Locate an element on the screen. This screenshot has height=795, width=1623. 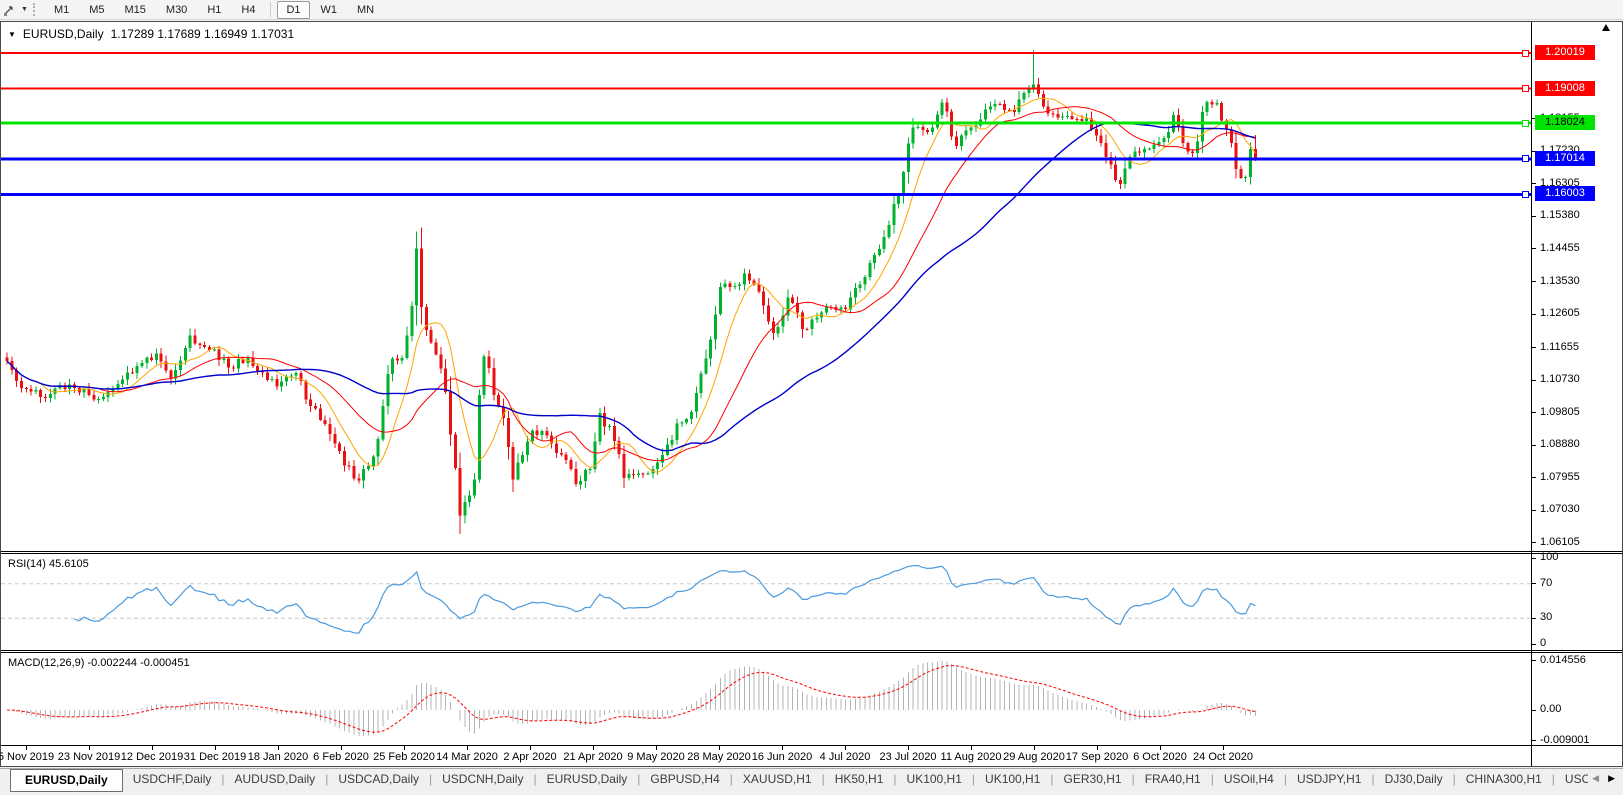
timeframe-button-h4: H4 is located at coordinates (248, 9).